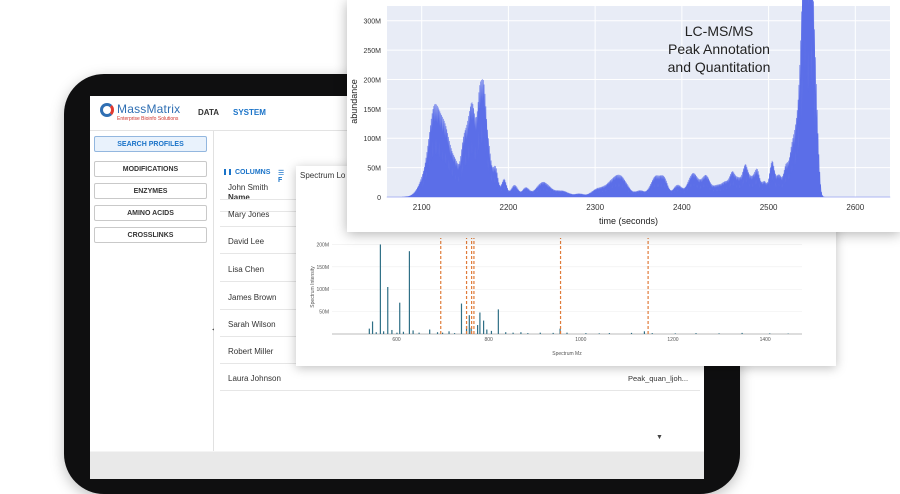 The width and height of the screenshot is (900, 494). Describe the element at coordinates (227, 172) in the screenshot. I see `columns-icon` at that location.